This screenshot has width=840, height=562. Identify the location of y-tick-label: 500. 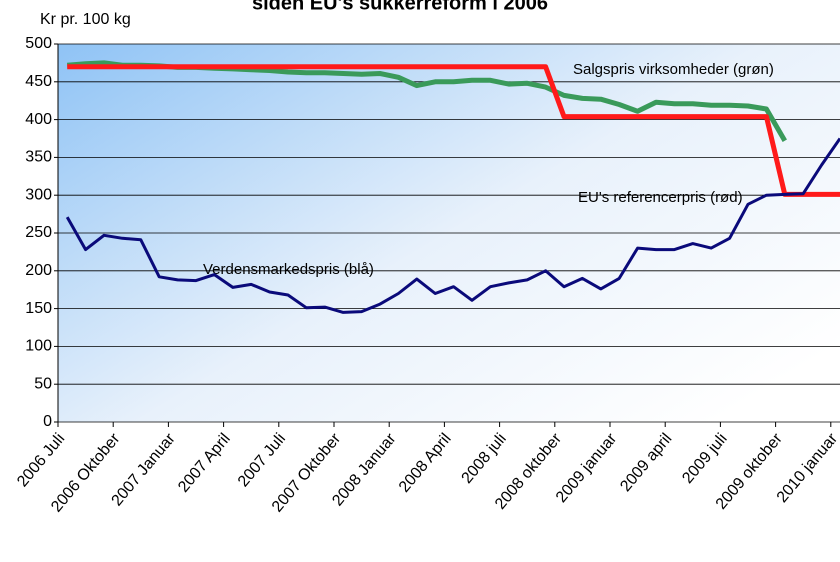
(38, 43).